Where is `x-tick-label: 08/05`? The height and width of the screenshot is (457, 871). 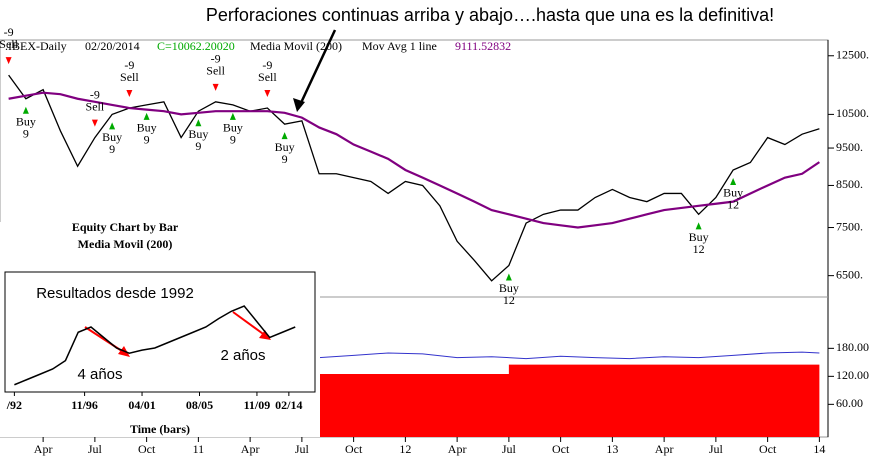 x-tick-label: 08/05 is located at coordinates (199, 405).